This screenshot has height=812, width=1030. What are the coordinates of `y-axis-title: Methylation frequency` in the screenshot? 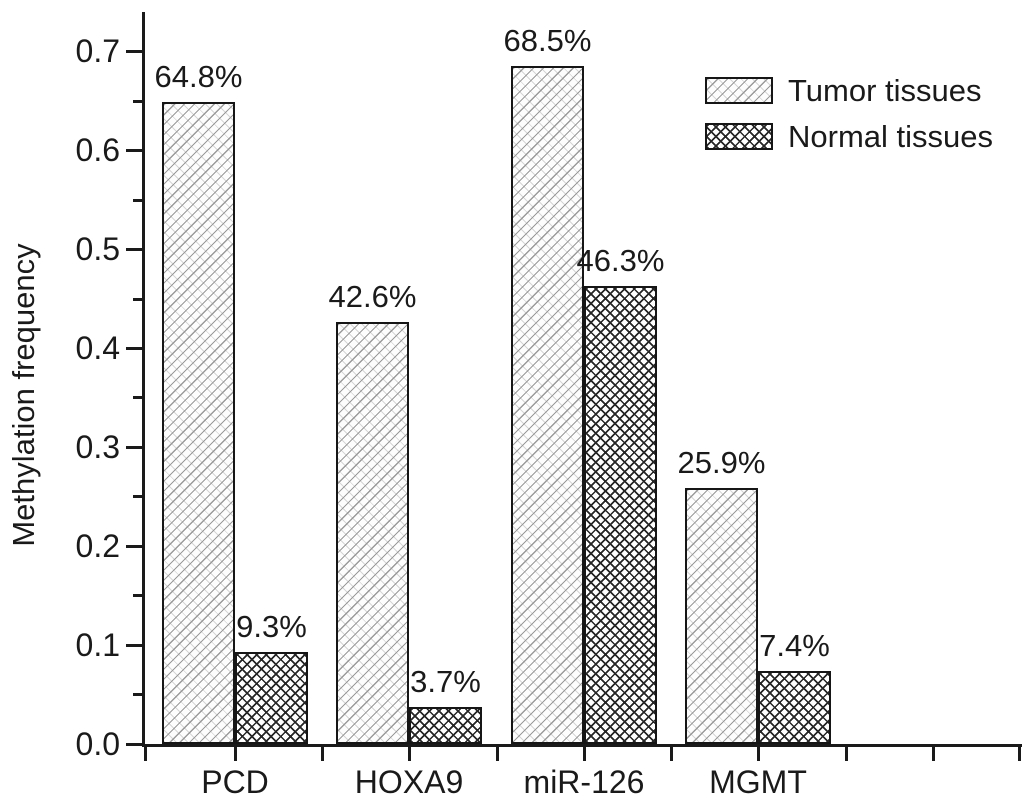 It's located at (23, 395).